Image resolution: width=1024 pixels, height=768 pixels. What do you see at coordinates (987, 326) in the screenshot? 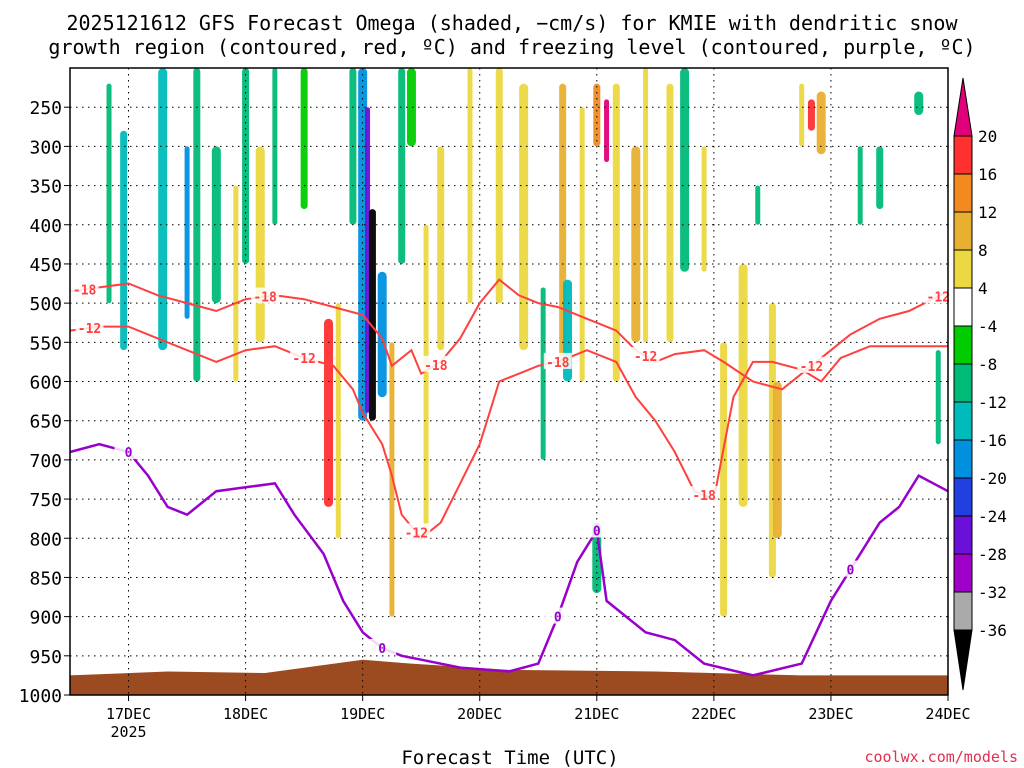
I see `colorbar-label: -4` at bounding box center [987, 326].